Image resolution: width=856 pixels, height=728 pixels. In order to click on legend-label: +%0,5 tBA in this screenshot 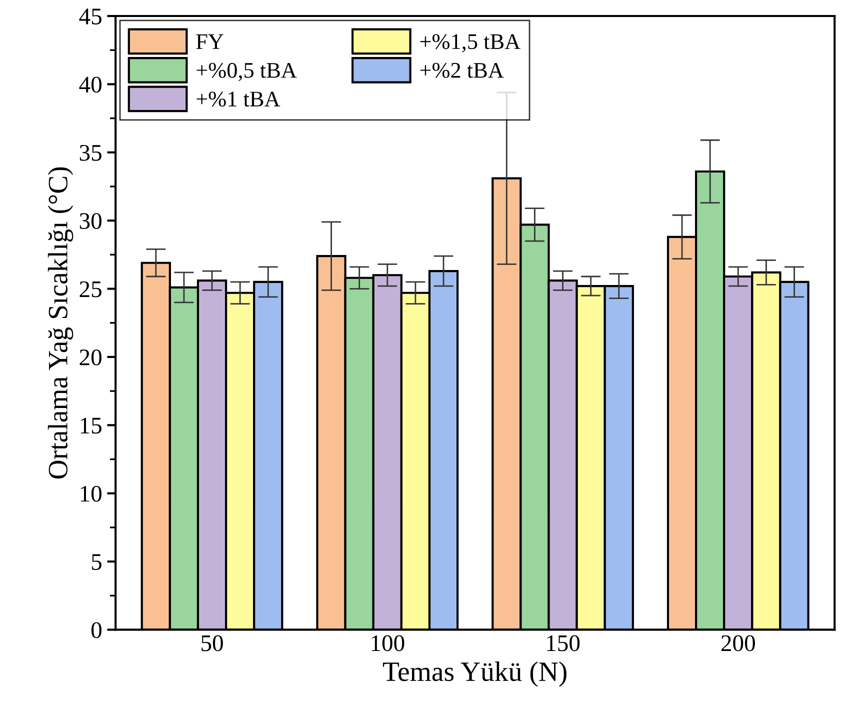, I will do `click(246, 72)`.